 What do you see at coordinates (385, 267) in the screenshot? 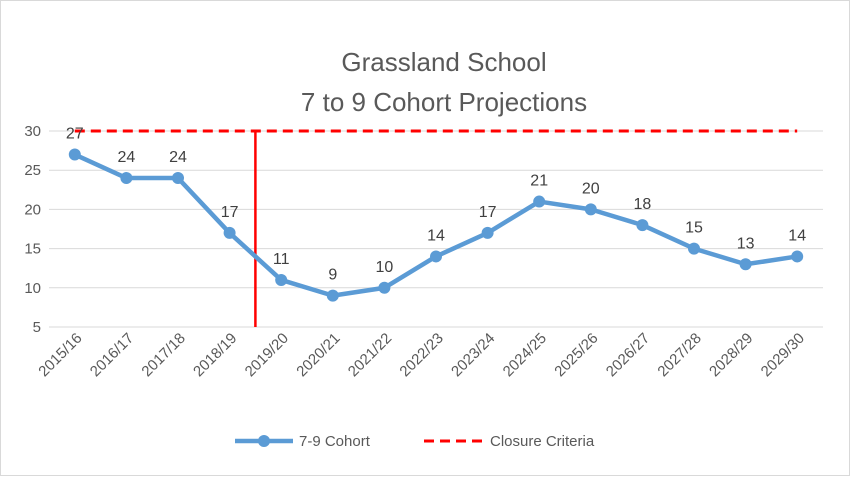
I see `data-label: 10` at bounding box center [385, 267].